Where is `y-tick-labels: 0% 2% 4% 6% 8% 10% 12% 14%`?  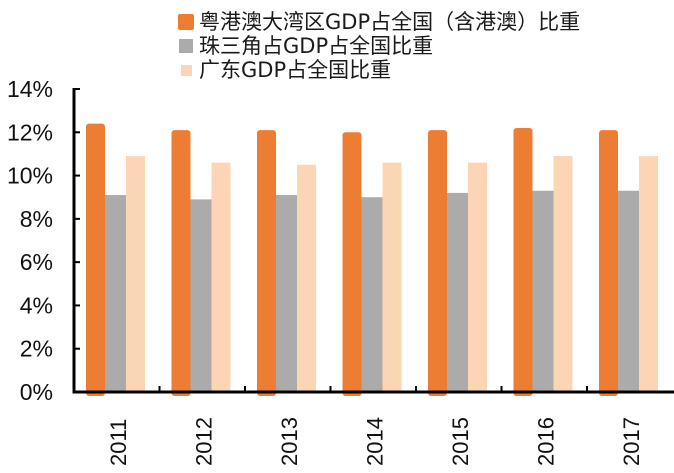 y-tick-labels: 0% 2% 4% 6% 8% 10% 12% 14% is located at coordinates (30, 240).